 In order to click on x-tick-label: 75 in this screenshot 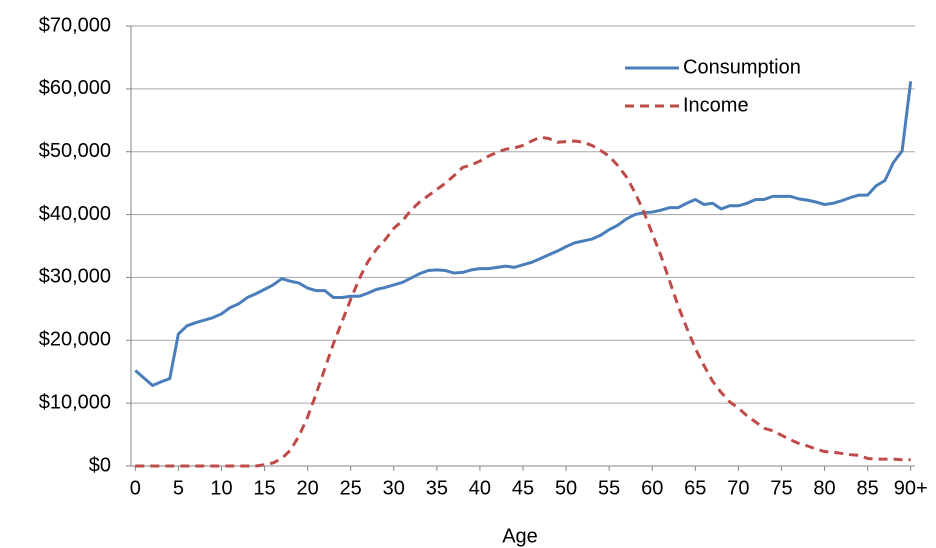, I will do `click(781, 488)`.